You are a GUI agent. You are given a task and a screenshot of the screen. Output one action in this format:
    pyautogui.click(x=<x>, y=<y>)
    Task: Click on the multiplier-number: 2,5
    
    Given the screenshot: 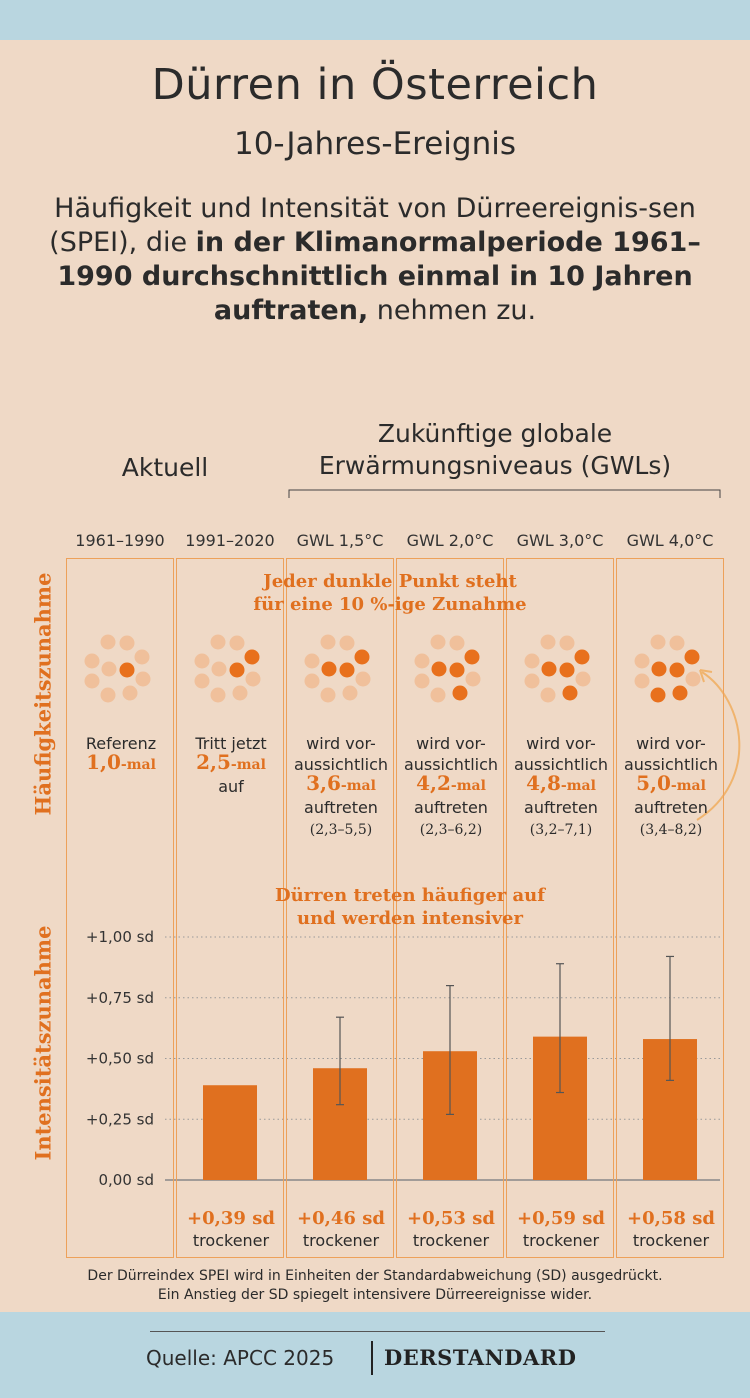 What is the action you would take?
    pyautogui.click(x=213, y=762)
    